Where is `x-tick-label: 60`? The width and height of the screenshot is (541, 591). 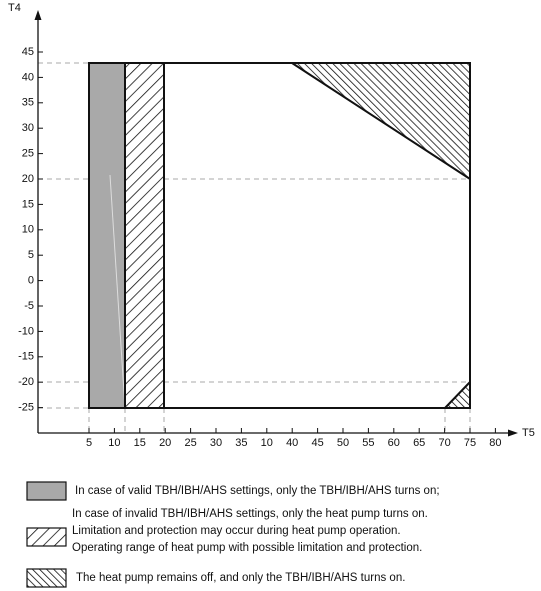
x-tick-label: 60 is located at coordinates (394, 443).